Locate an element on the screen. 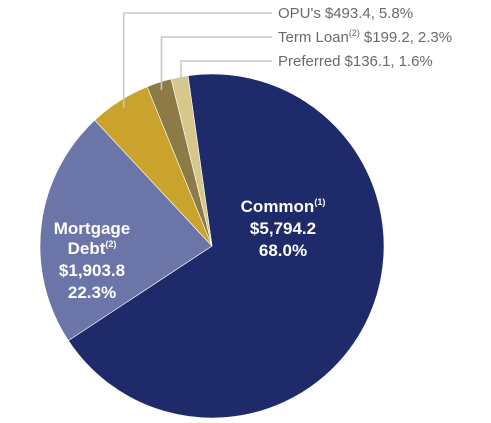 This screenshot has width=491, height=423. slice-category-label: Preferred is located at coordinates (309, 61).